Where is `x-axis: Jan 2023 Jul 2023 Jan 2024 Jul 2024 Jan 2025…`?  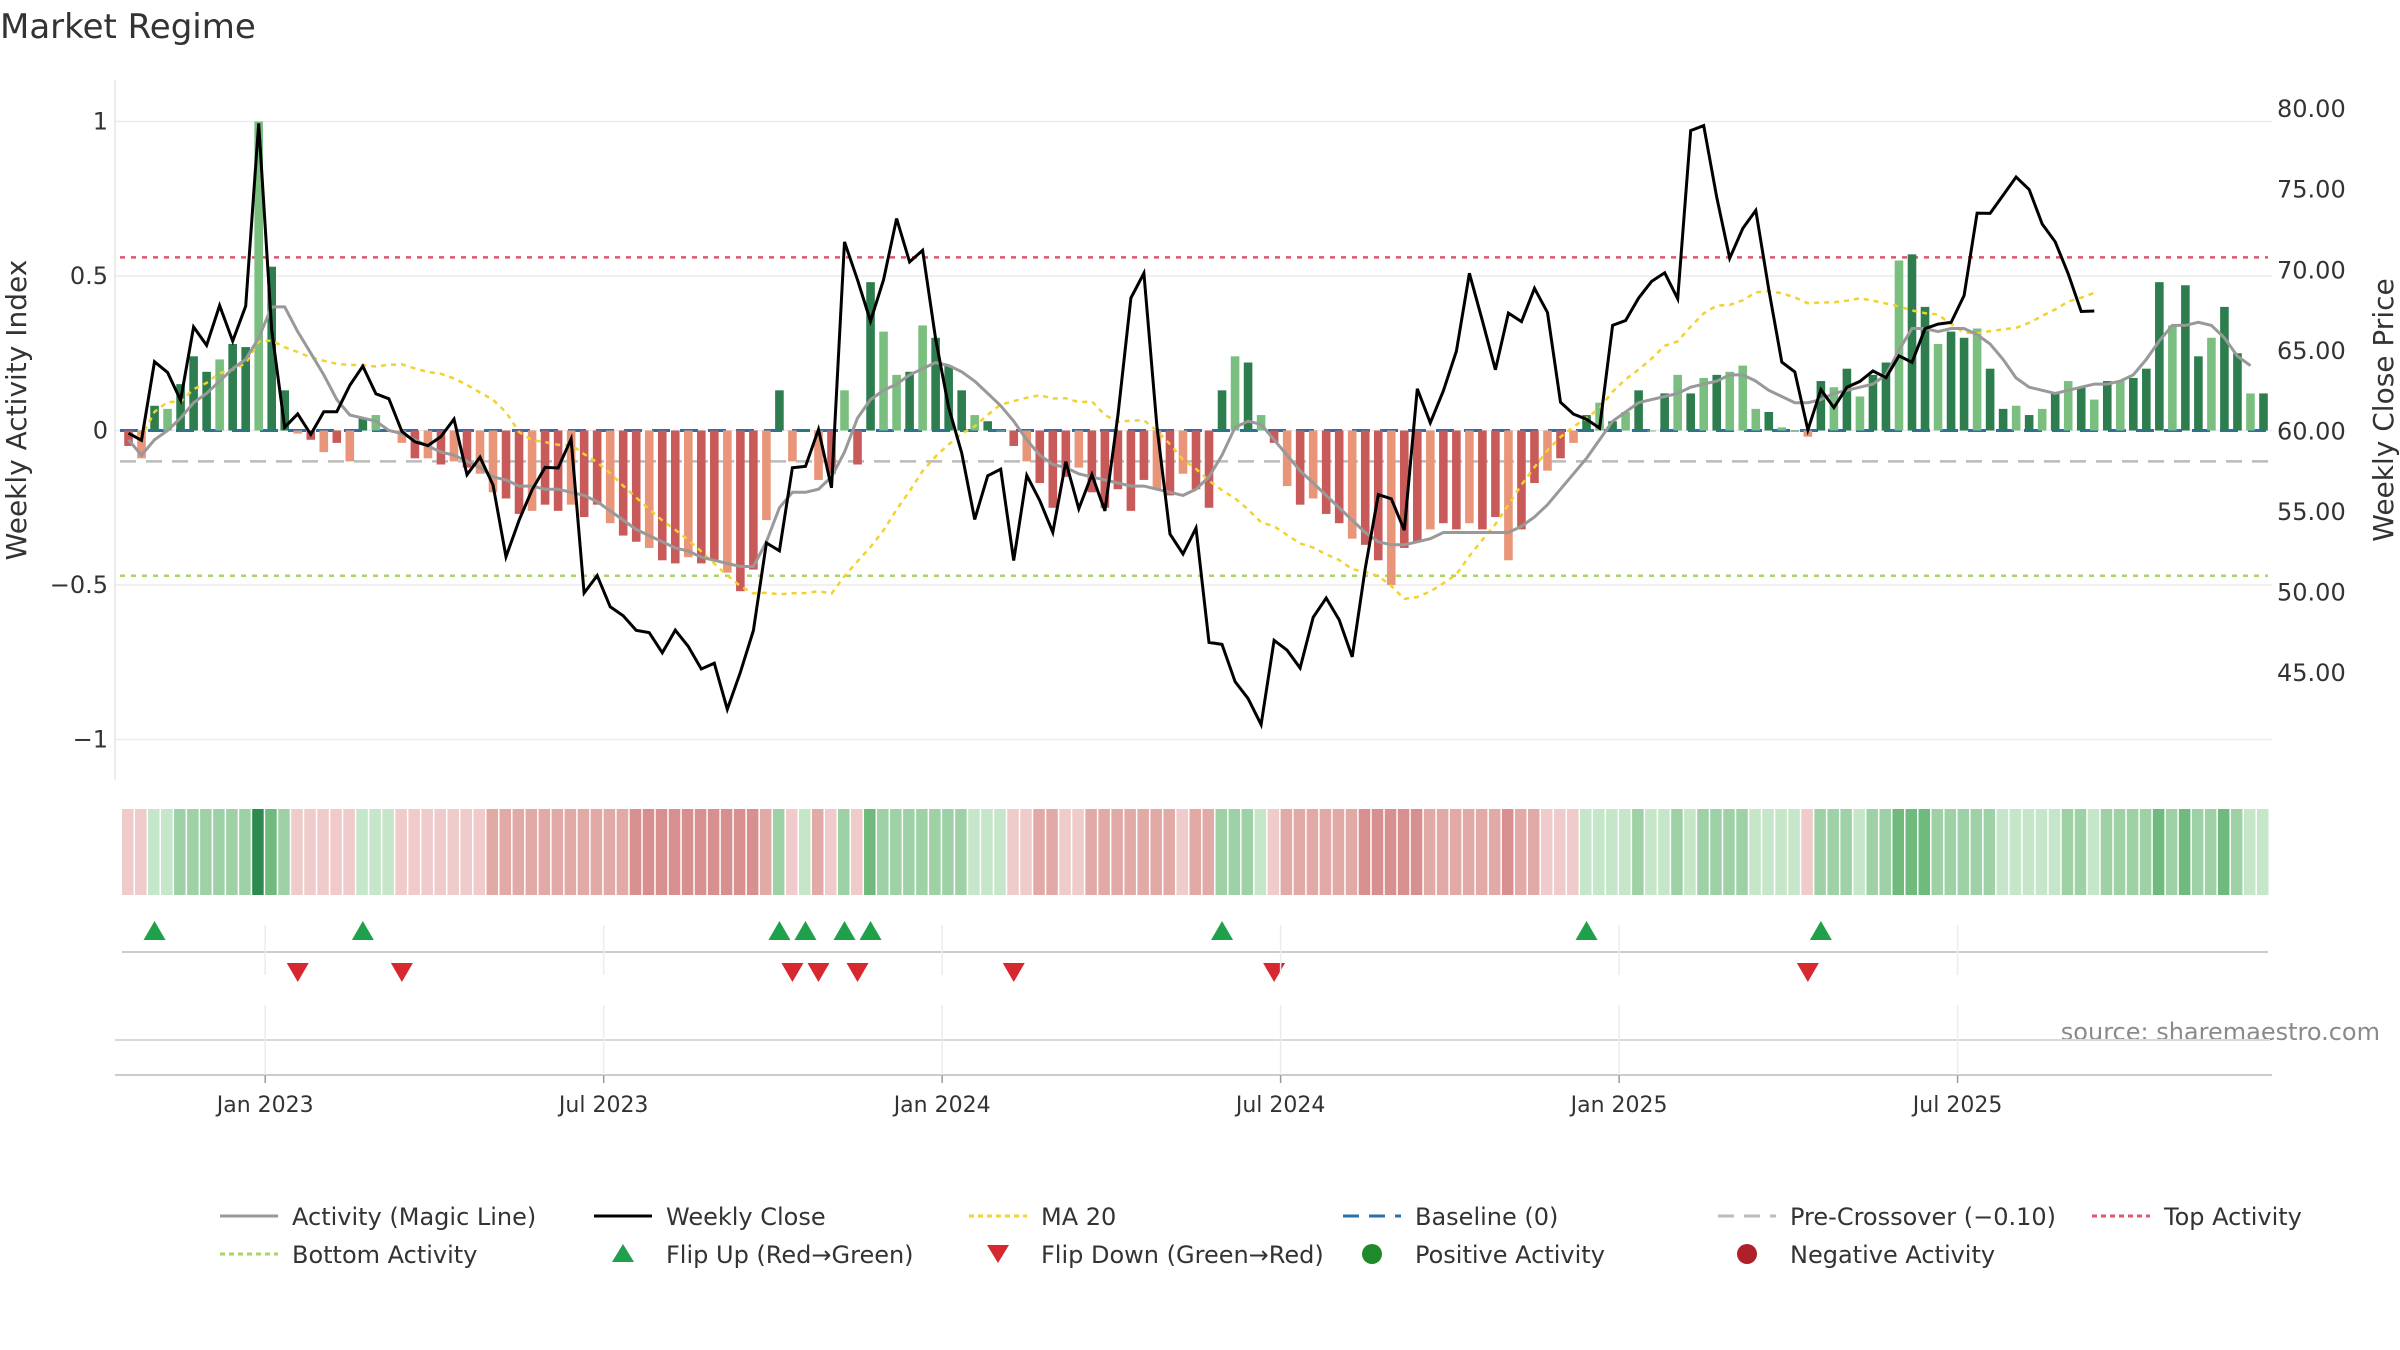 x-axis: Jan 2023 Jul 2023 Jan 2024 Jul 2024 Jan 2025… is located at coordinates (1193, 1021).